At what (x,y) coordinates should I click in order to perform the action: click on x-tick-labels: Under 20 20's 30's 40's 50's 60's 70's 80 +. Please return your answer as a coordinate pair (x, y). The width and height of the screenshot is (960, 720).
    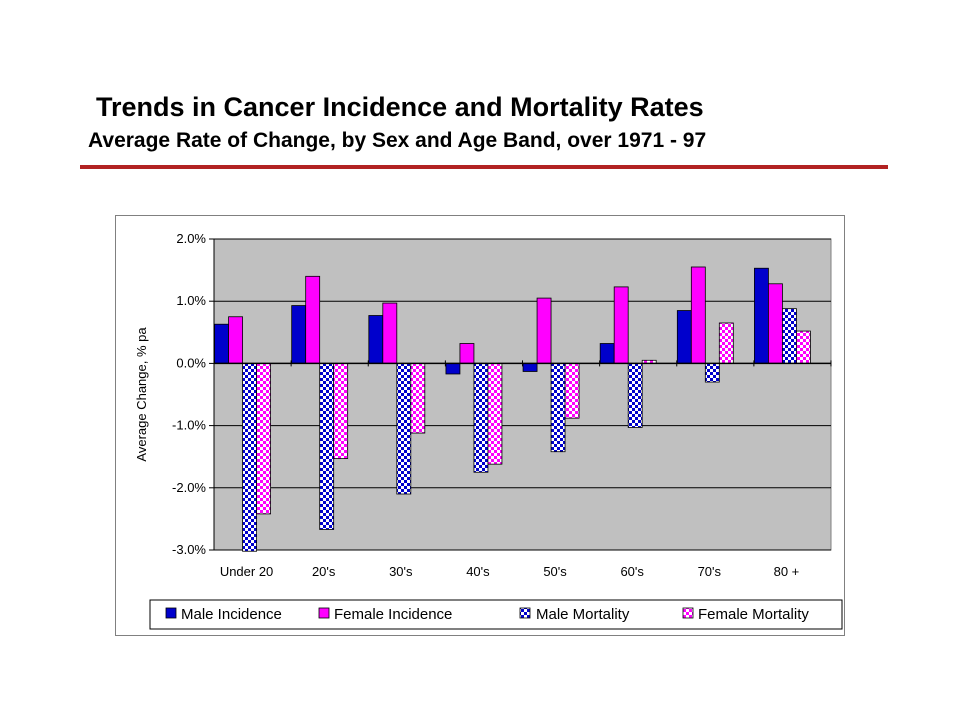
    Looking at the image, I should click on (509, 571).